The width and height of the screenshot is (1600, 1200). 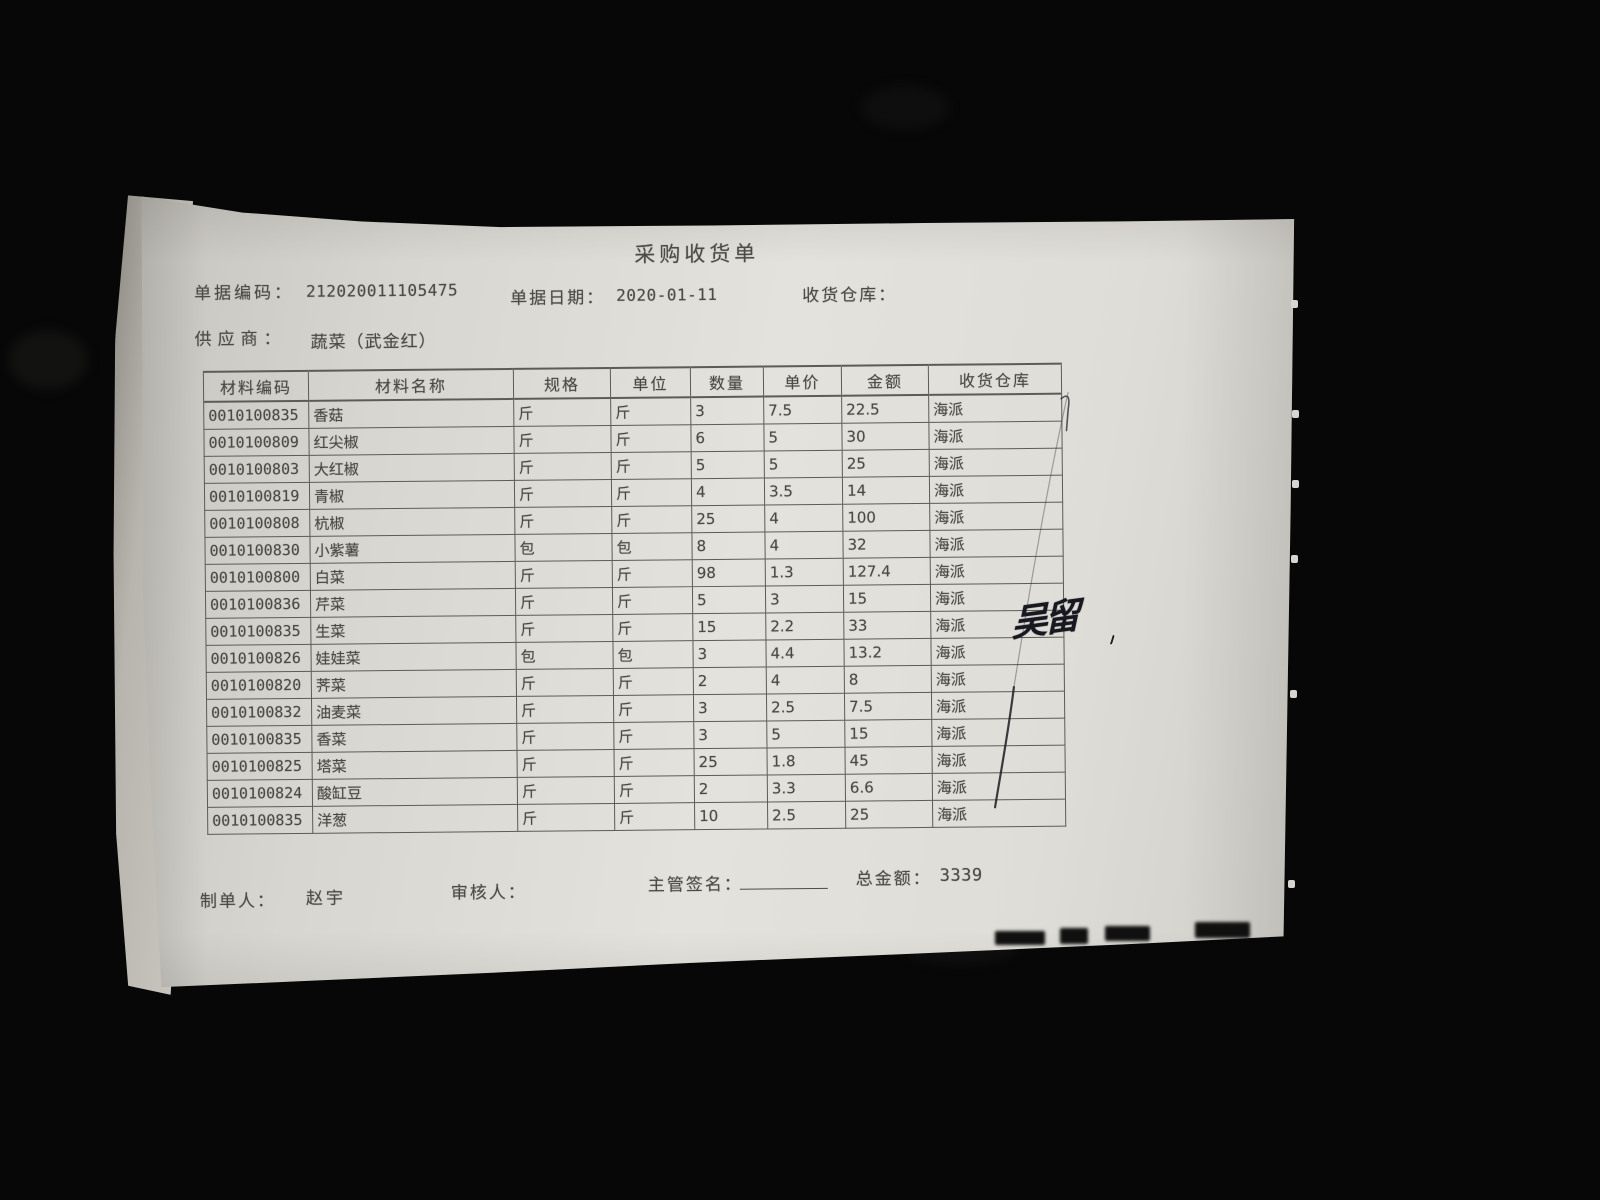 What do you see at coordinates (783, 888) in the screenshot?
I see `signature-line` at bounding box center [783, 888].